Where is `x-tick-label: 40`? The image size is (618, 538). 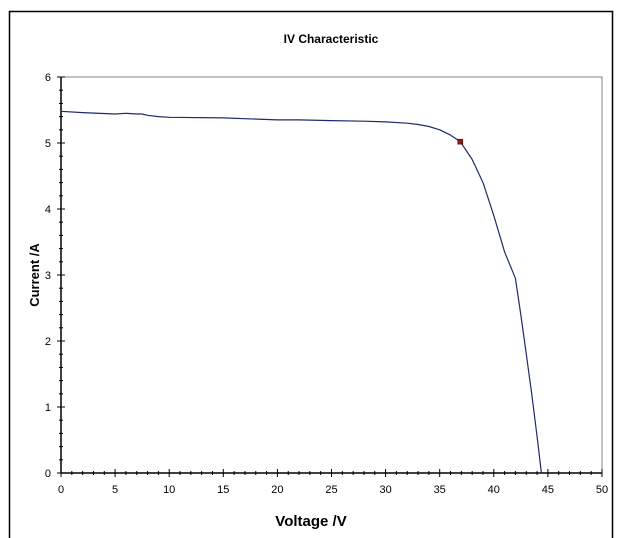
x-tick-label: 40 is located at coordinates (494, 490).